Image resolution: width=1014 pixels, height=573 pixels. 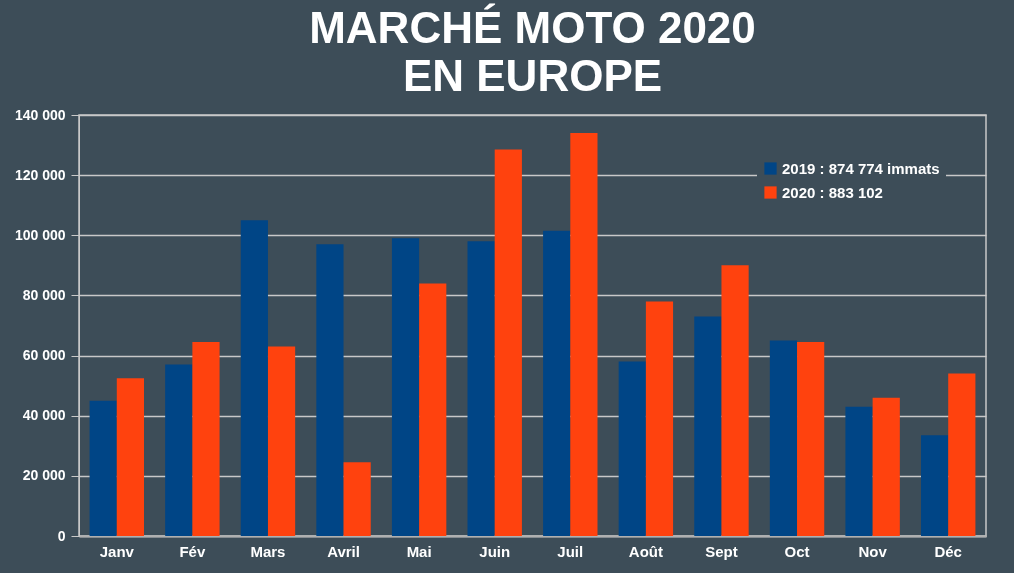 What do you see at coordinates (832, 192) in the screenshot?
I see `legend-label: 2020 : 883 102` at bounding box center [832, 192].